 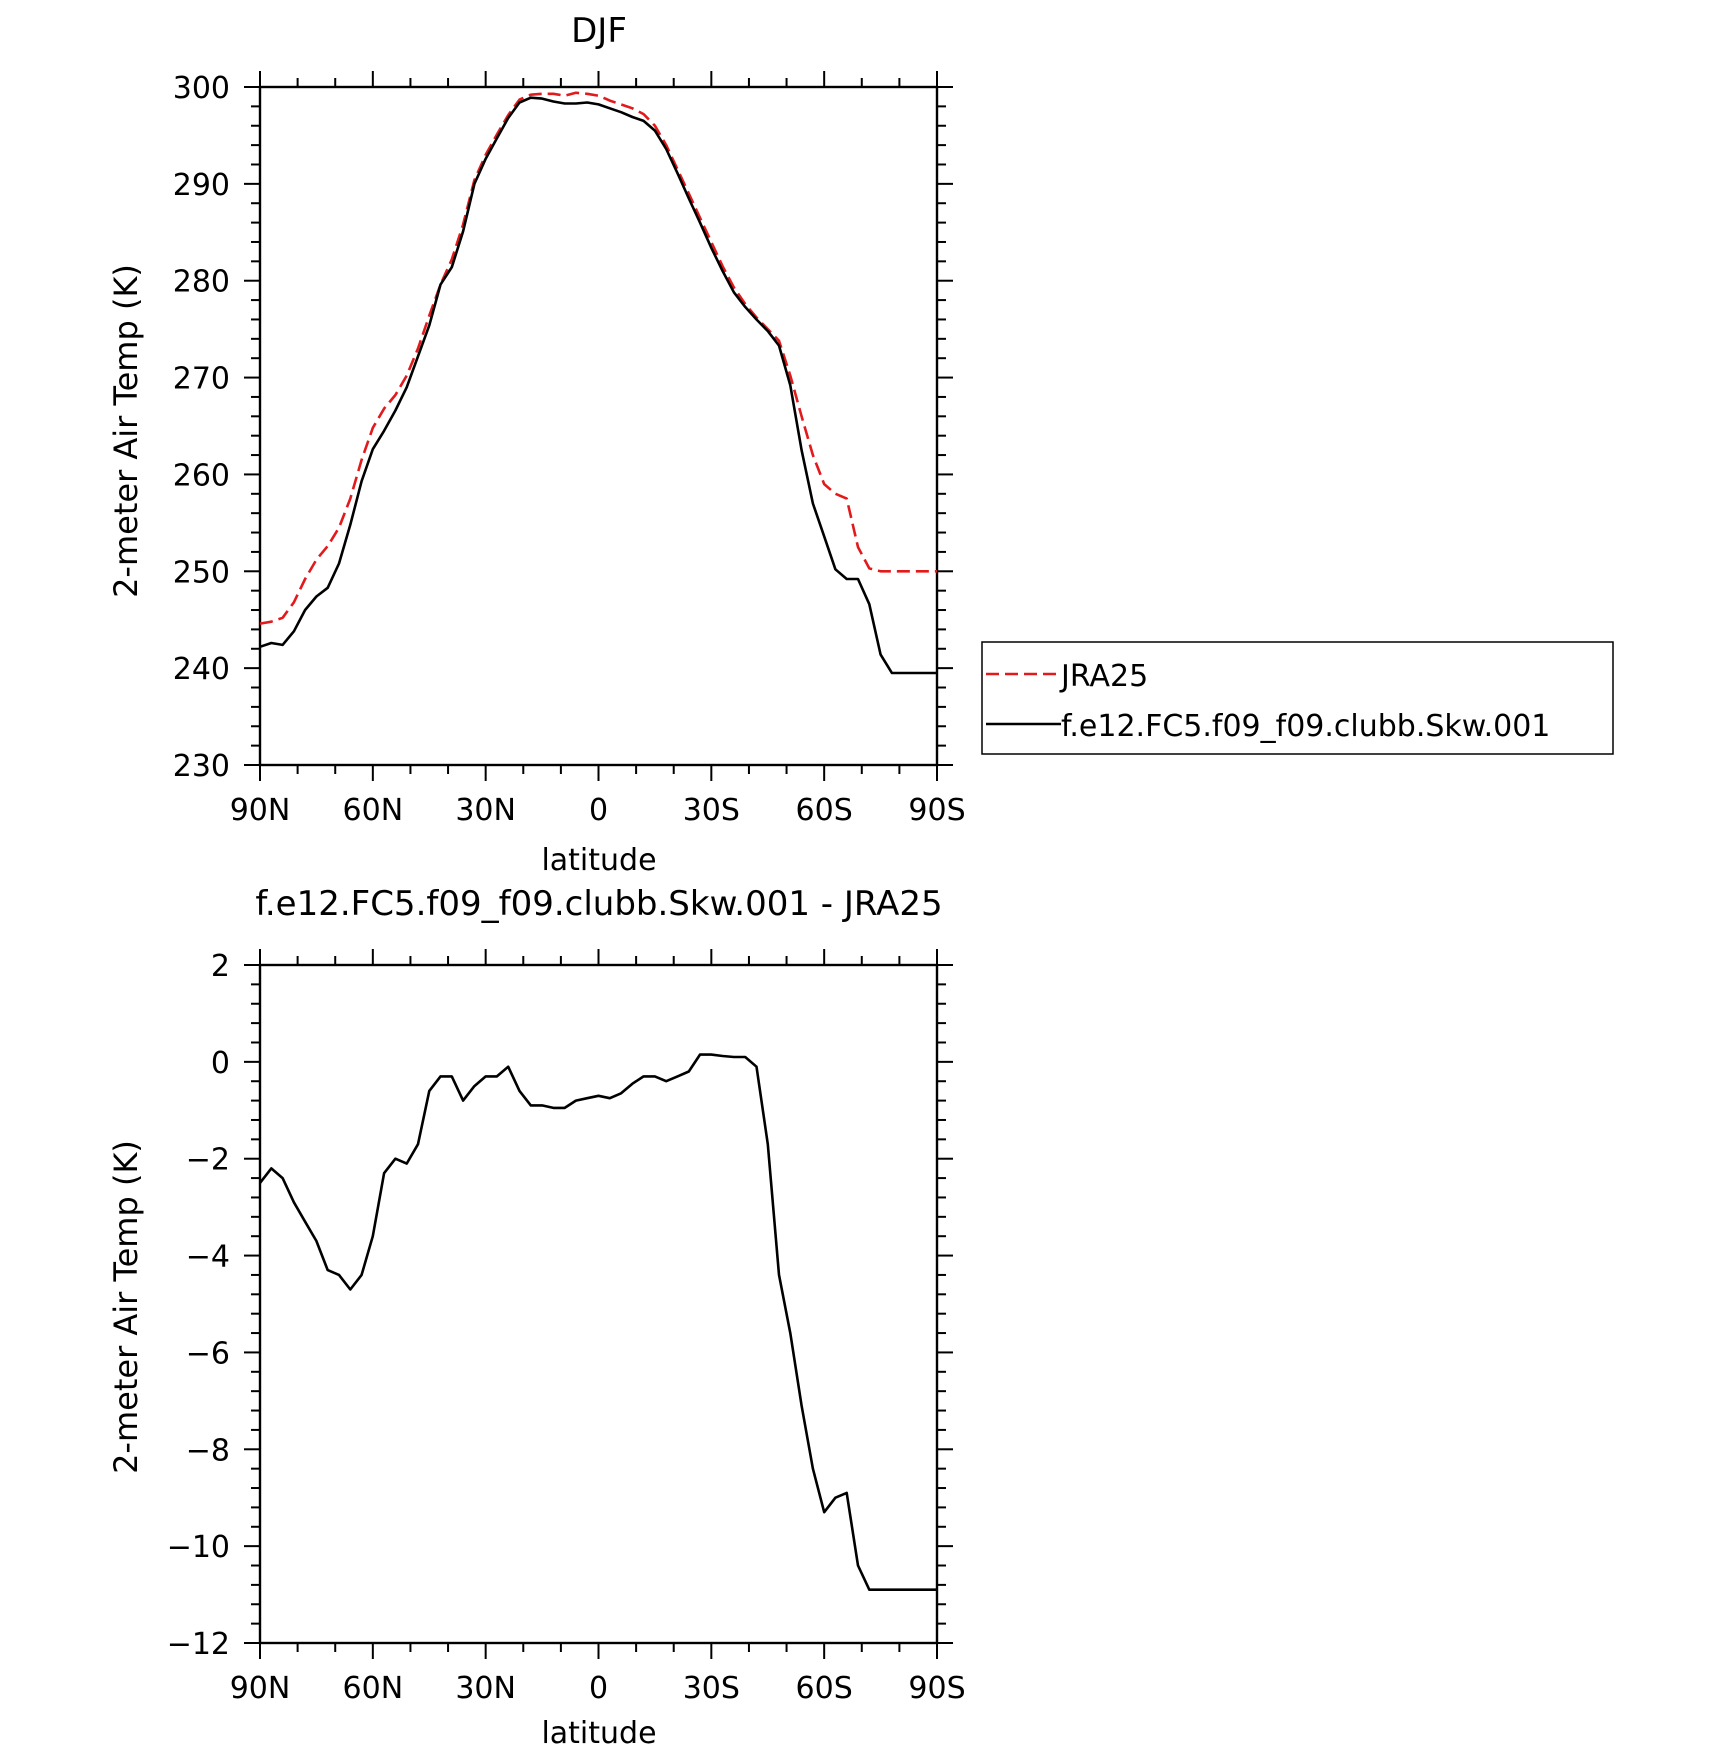 I want to click on legend: JRA25 f.e12.FC5.f09_f09.clubb.Skw.001, so click(x=1297, y=698).